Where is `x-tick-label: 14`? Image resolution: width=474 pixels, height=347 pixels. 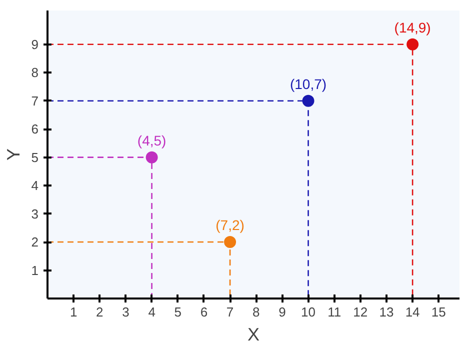
x-tick-label: 14 is located at coordinates (412, 312).